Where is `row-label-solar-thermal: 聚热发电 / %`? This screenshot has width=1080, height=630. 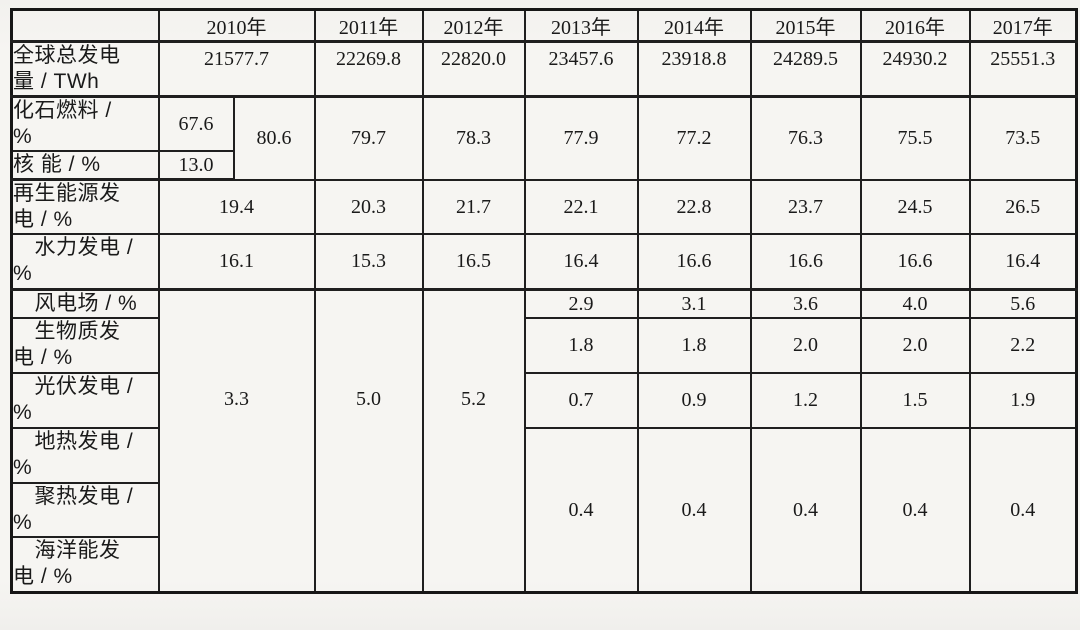
row-label-solar-thermal: 聚热发电 / % is located at coordinates (85, 509).